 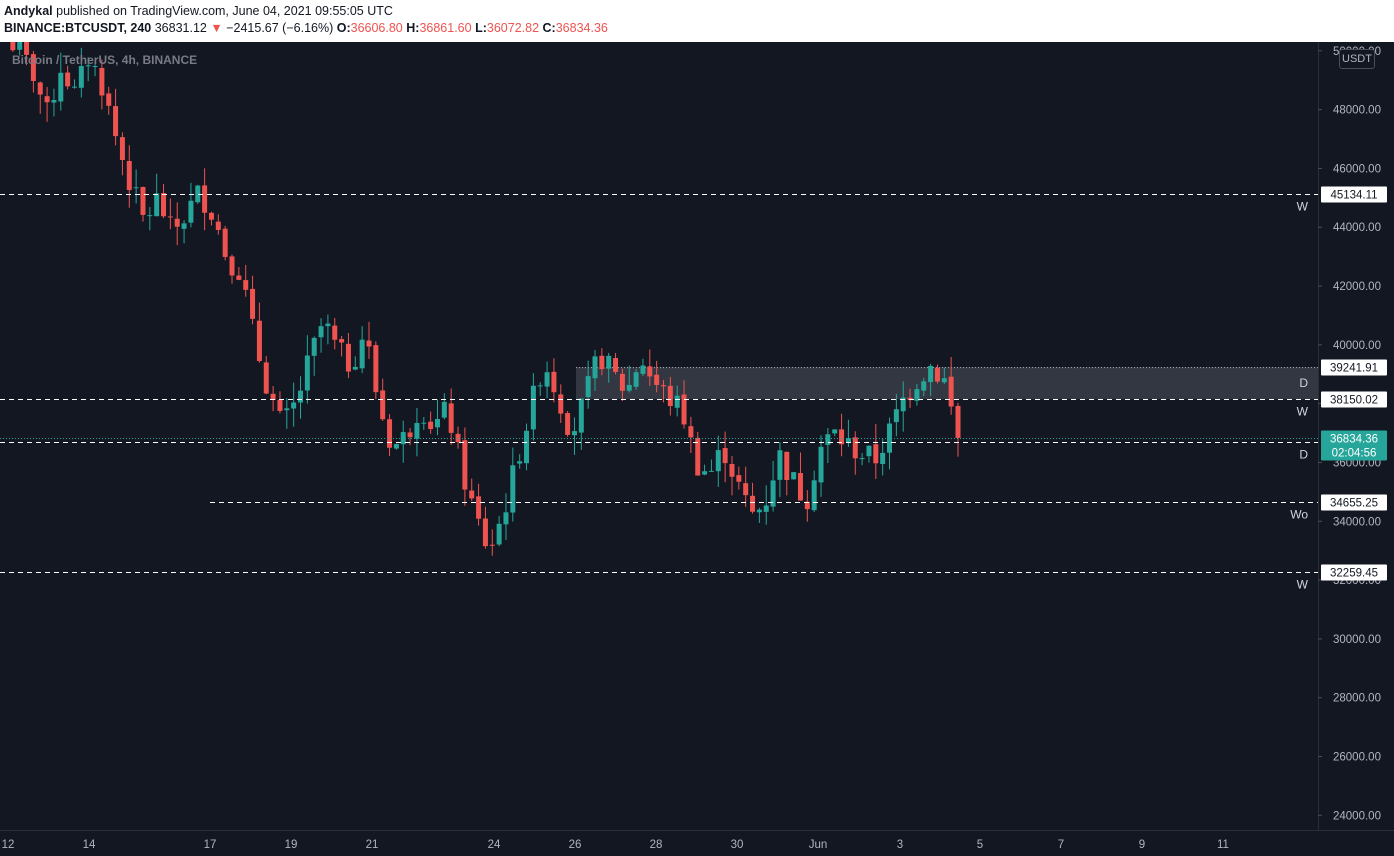 What do you see at coordinates (1142, 845) in the screenshot?
I see `x-tick-label: 9` at bounding box center [1142, 845].